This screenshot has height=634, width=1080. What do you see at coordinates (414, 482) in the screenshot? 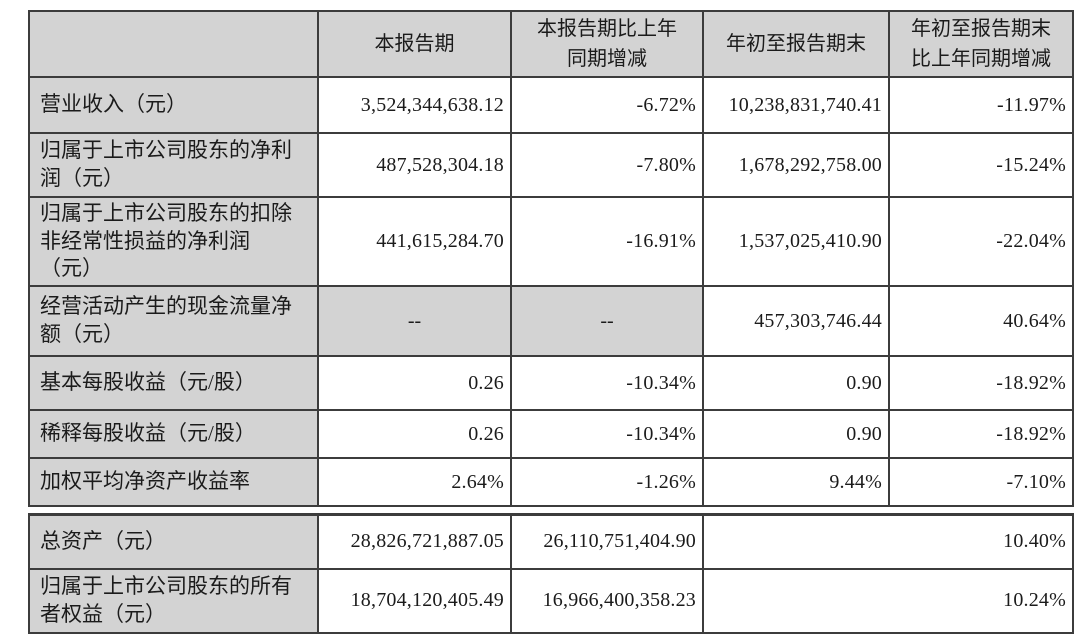
I see `value-cell: 2.64%` at bounding box center [414, 482].